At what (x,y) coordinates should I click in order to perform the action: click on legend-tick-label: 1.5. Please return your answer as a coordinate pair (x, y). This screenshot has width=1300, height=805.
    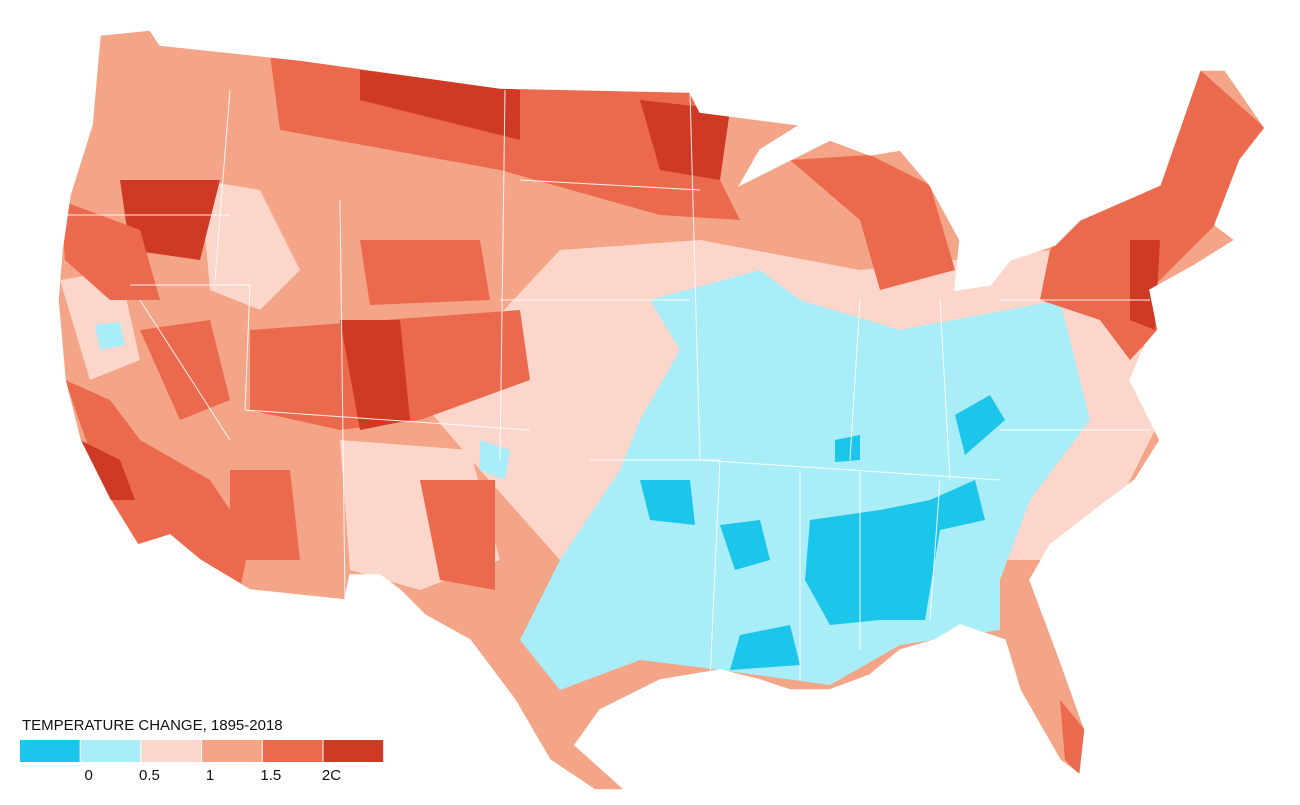
    Looking at the image, I should click on (270, 775).